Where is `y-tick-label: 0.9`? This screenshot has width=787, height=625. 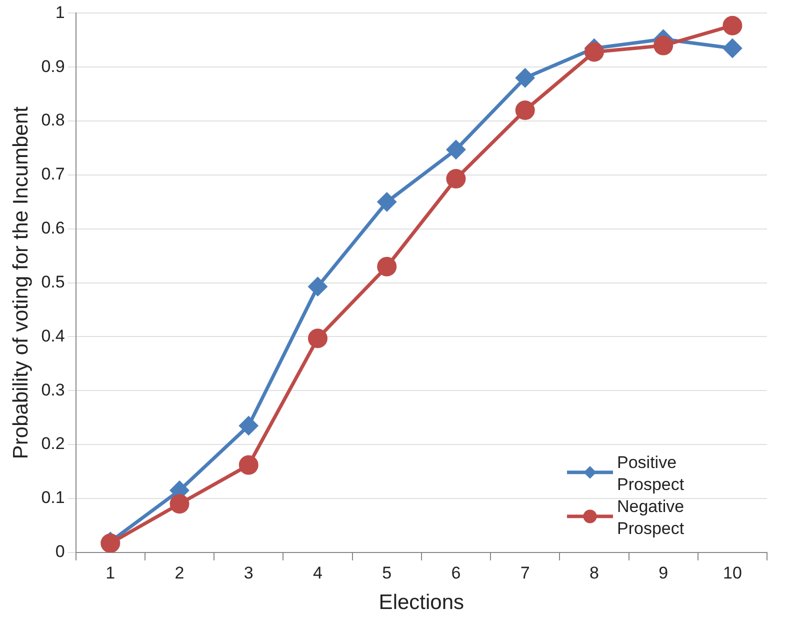
y-tick-label: 0.9 is located at coordinates (53, 66).